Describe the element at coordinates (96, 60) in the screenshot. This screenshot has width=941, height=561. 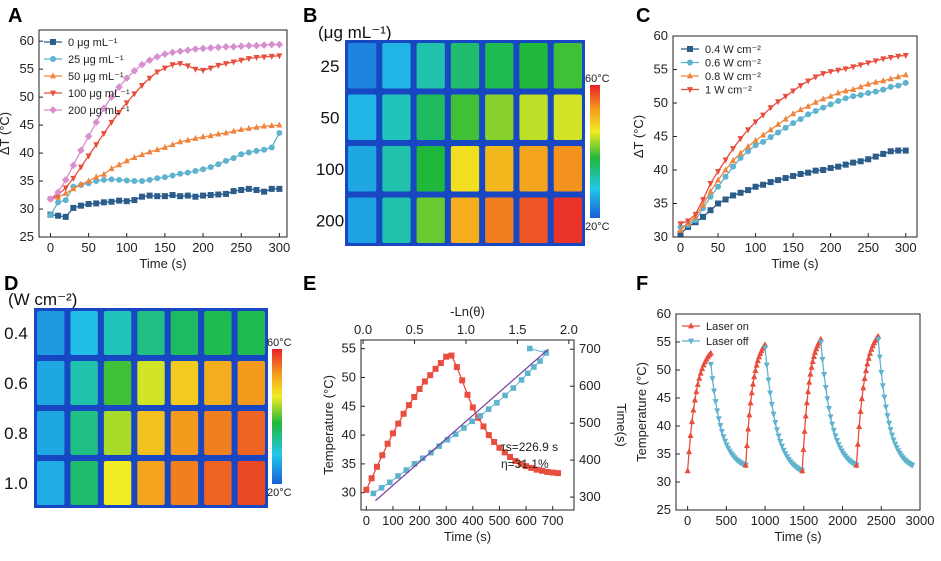
I see `legend-label: 25 μg mL⁻¹` at that location.